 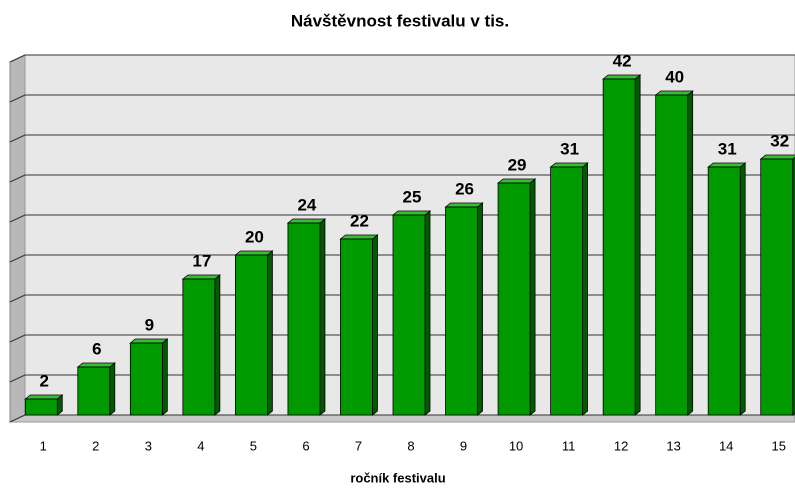 I want to click on x-tick-label: 13, so click(x=673, y=445).